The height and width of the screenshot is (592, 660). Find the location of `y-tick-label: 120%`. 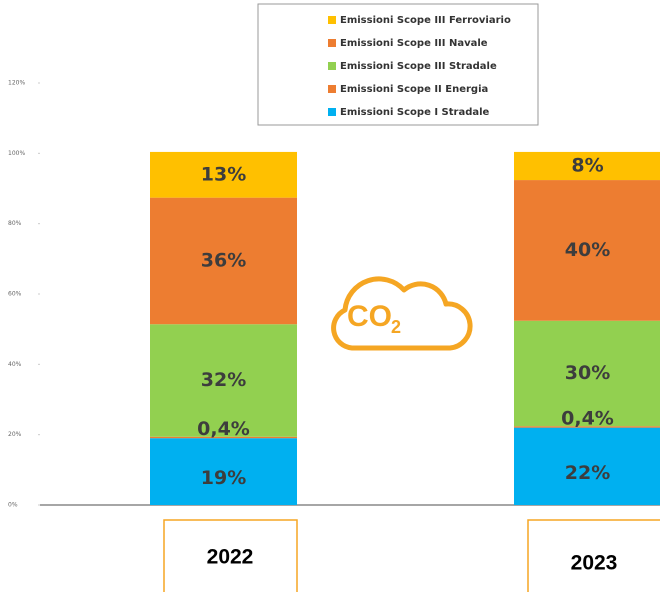

y-tick-label: 120% is located at coordinates (16, 83).